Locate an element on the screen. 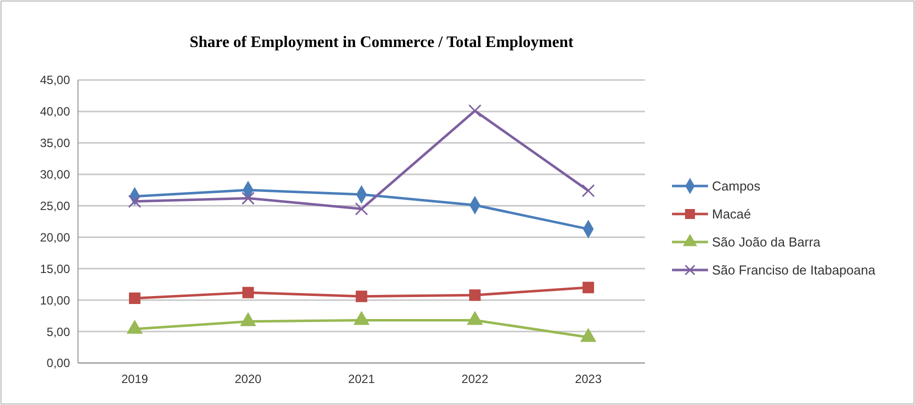  y-tick-label: 10,00 is located at coordinates (55, 300).